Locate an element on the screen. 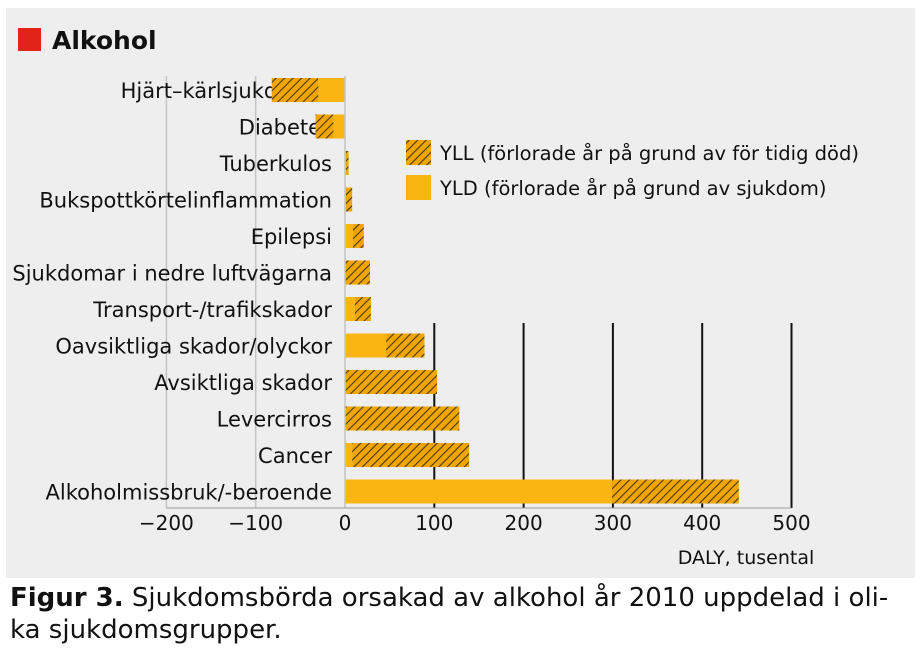 This screenshot has height=650, width=921. category-label: Oavsiktliga skador/olyckor is located at coordinates (193, 347).